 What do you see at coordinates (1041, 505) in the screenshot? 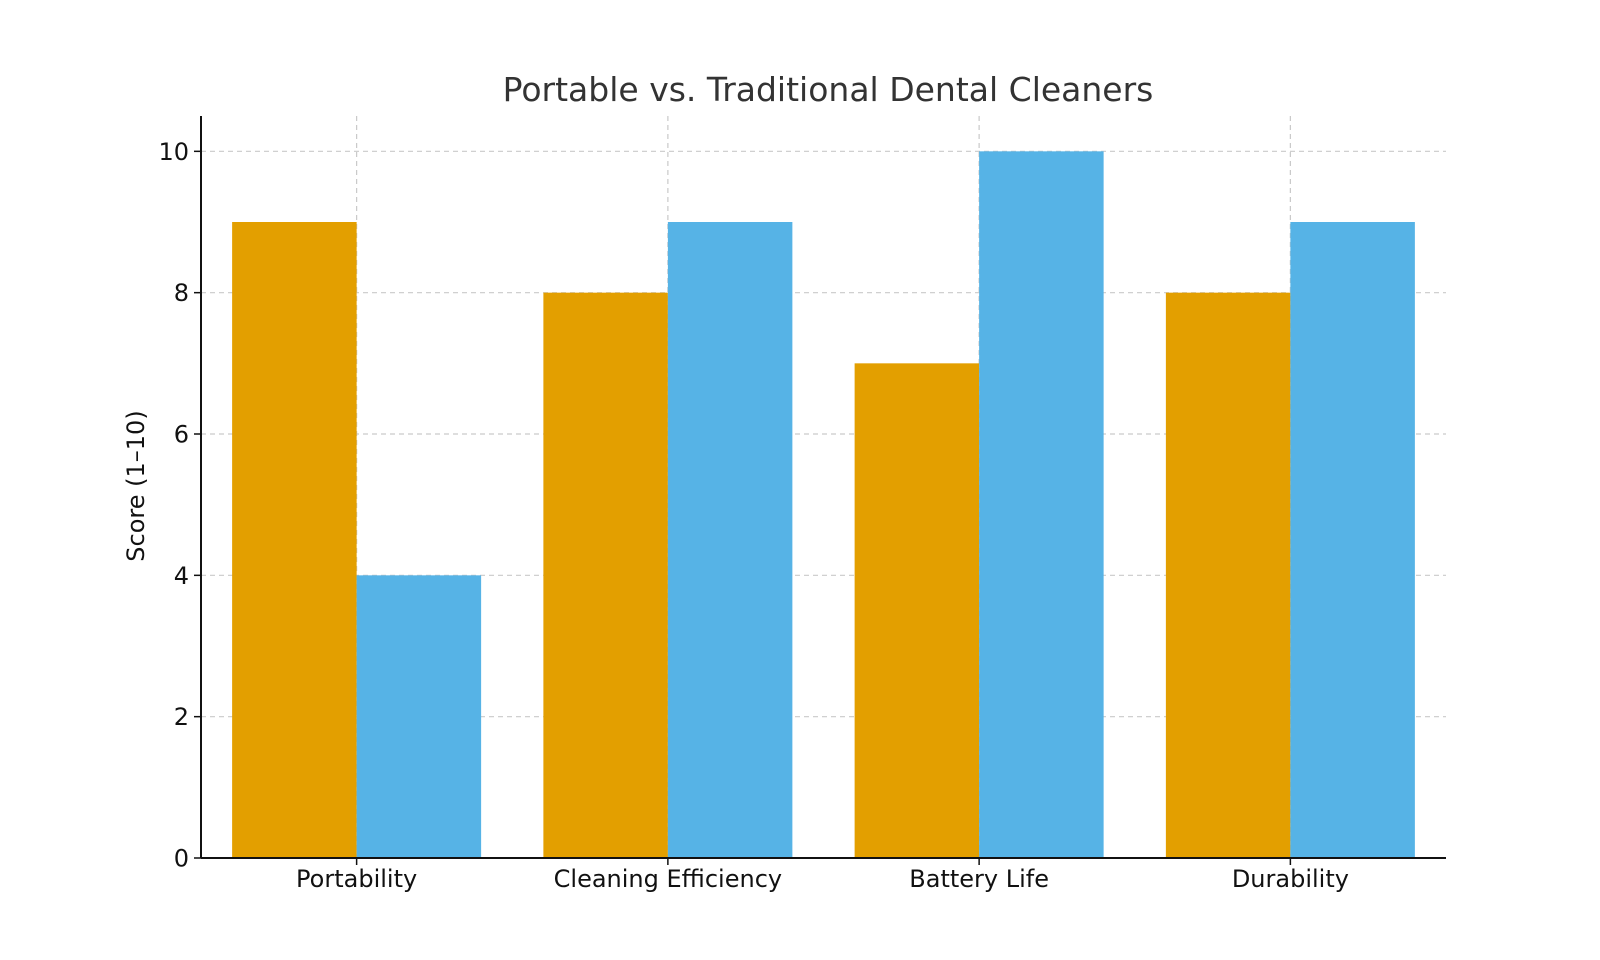
I see `bar-traditional-battery-life` at bounding box center [1041, 505].